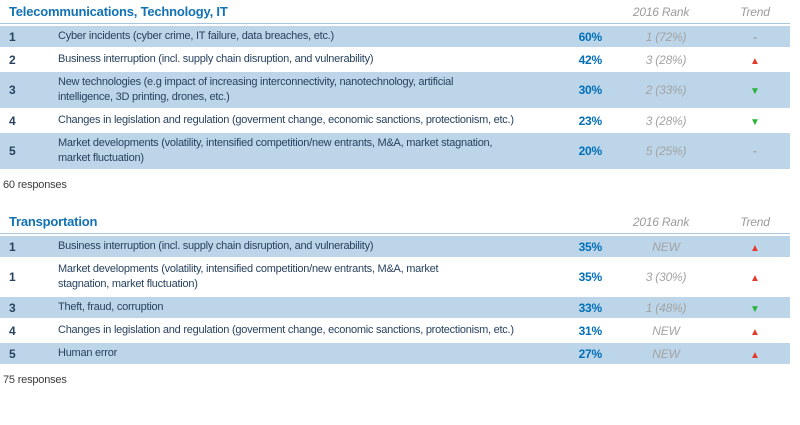  Describe the element at coordinates (590, 59) in the screenshot. I see `percentage-value: 42%` at that location.